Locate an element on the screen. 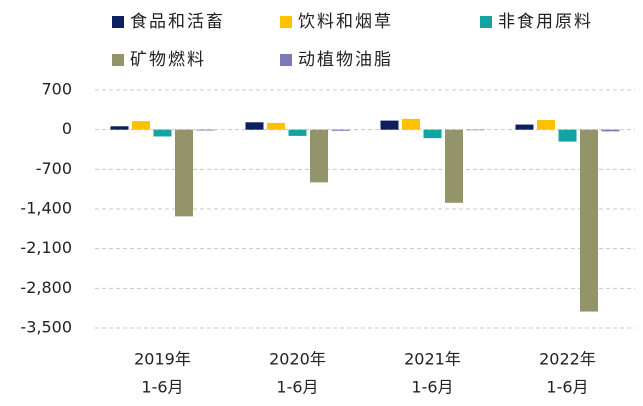  y-tick-label: 0 is located at coordinates (67, 128).